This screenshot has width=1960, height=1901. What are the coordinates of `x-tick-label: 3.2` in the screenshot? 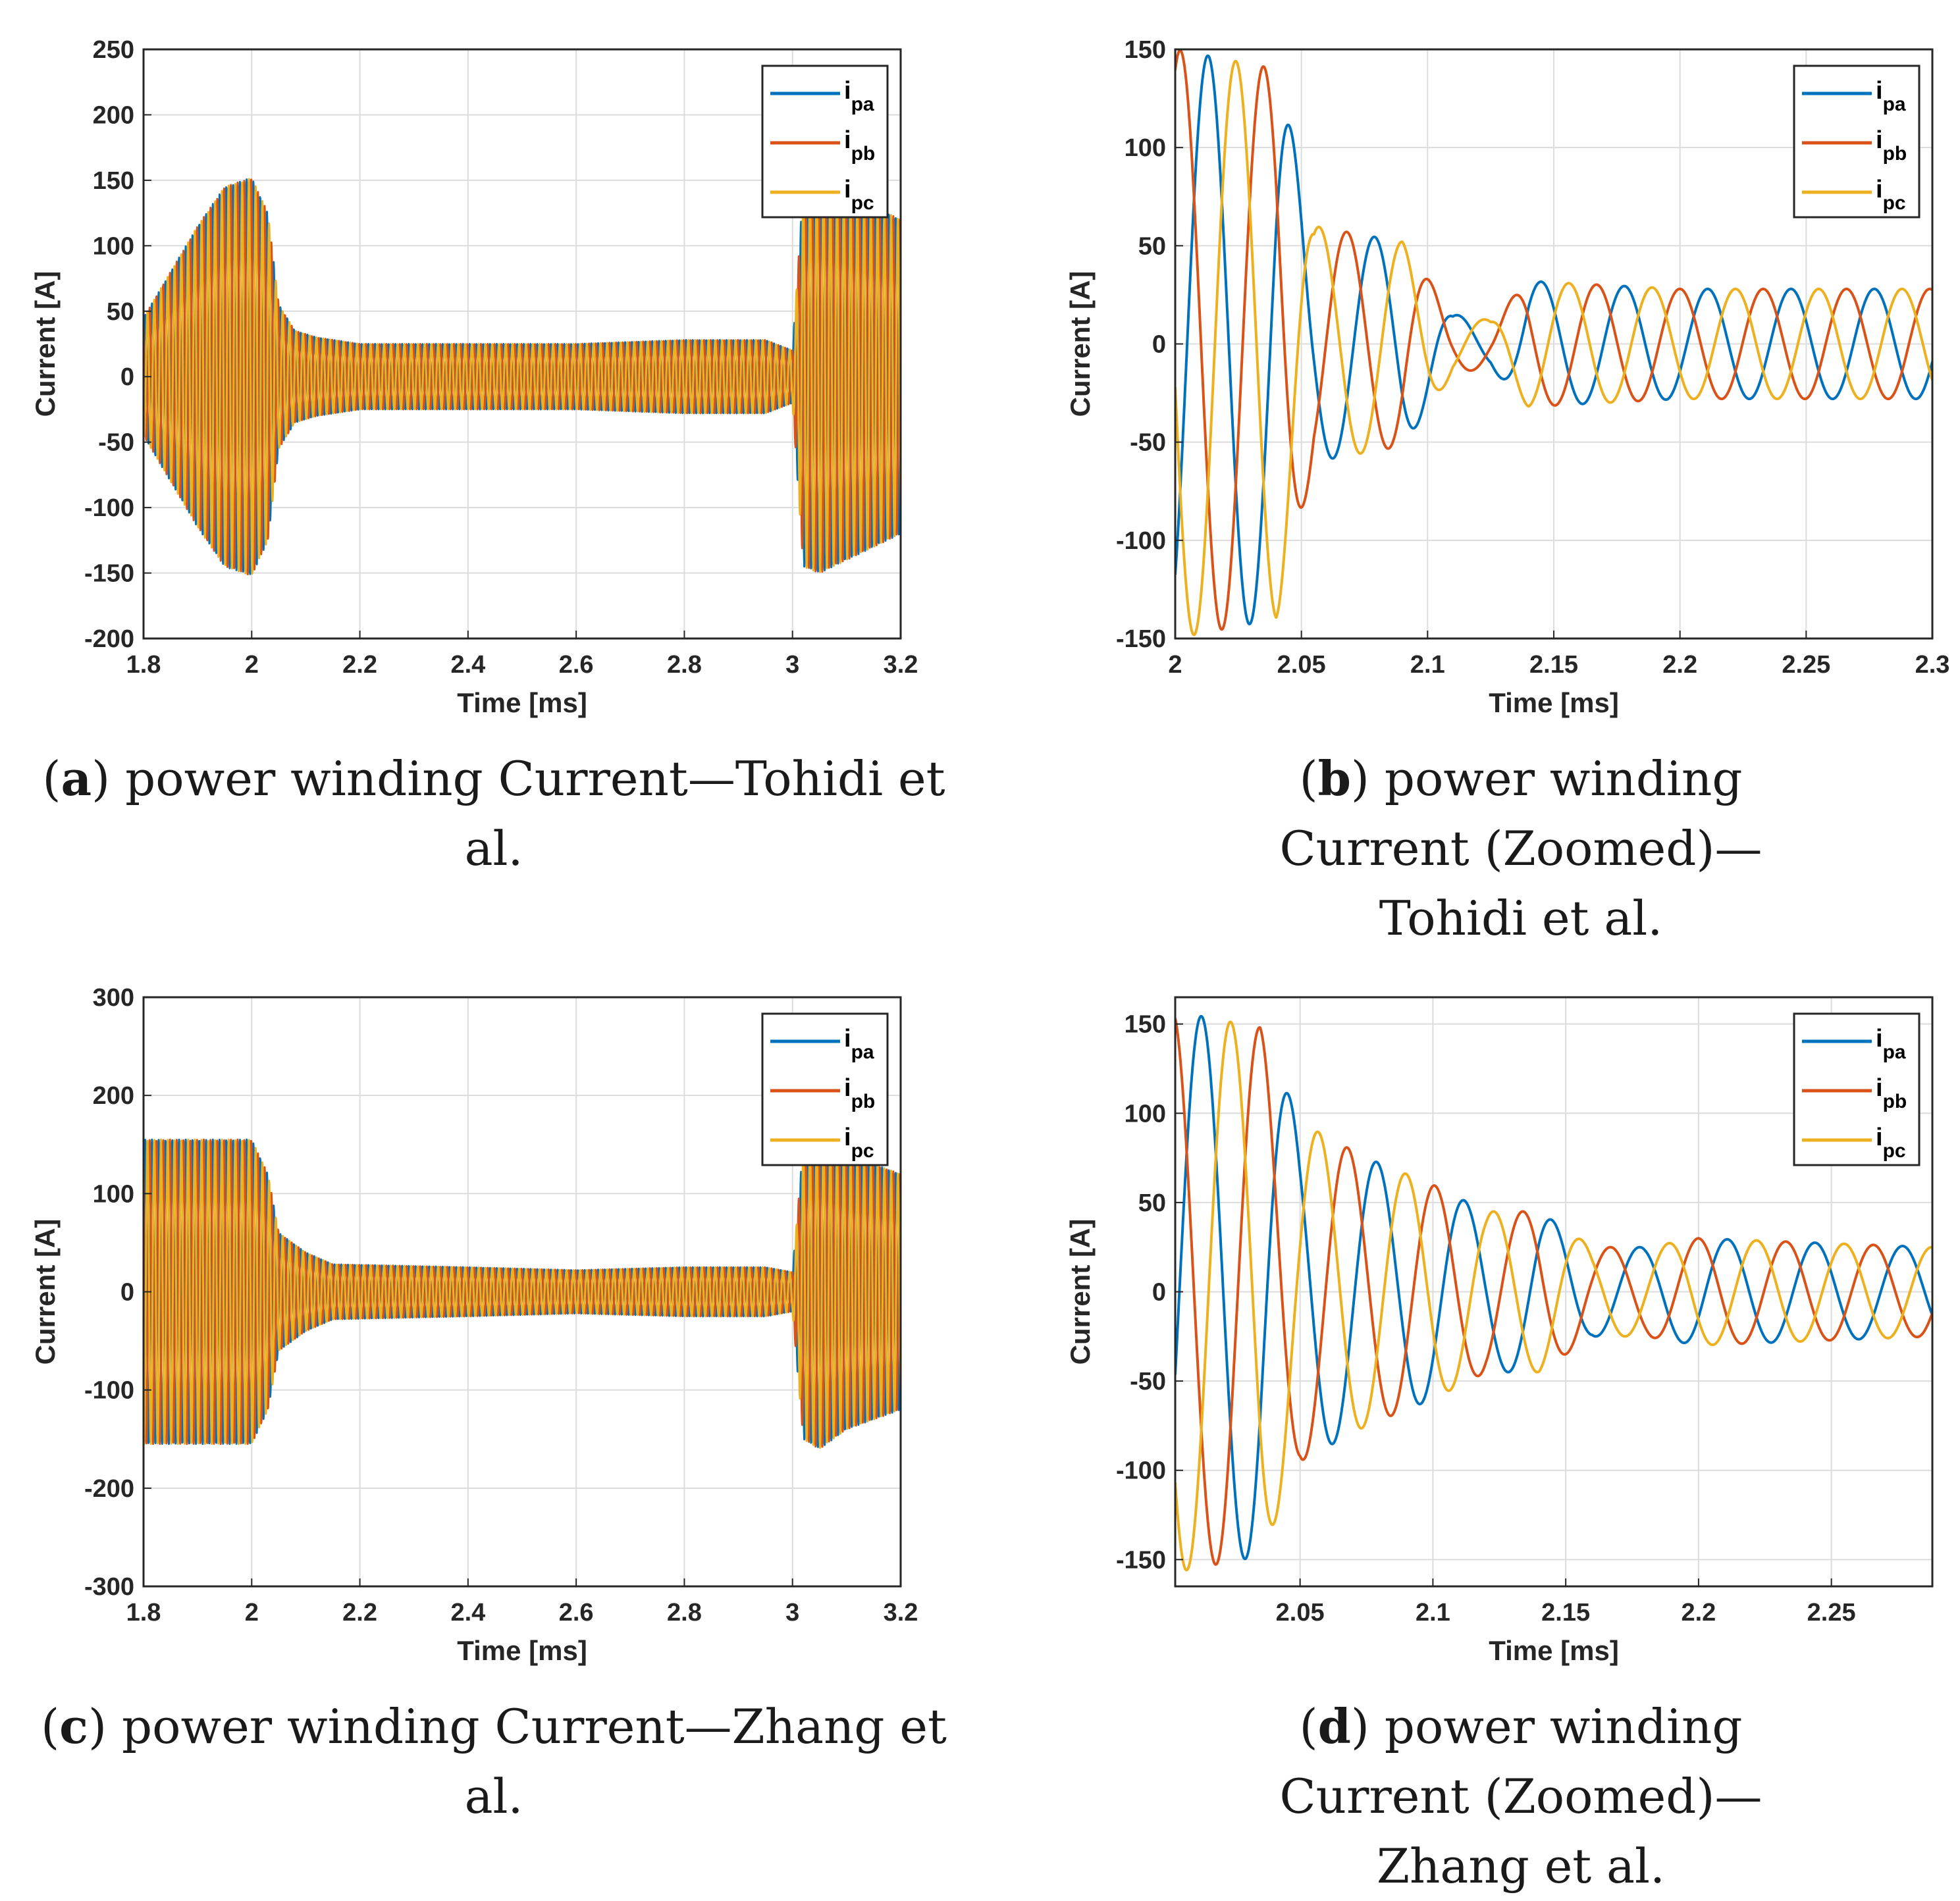 It's located at (901, 665).